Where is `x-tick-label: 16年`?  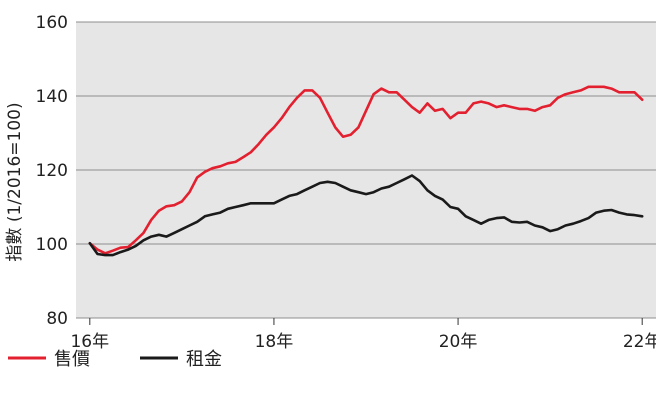 x-tick-label: 16年 is located at coordinates (89, 342).